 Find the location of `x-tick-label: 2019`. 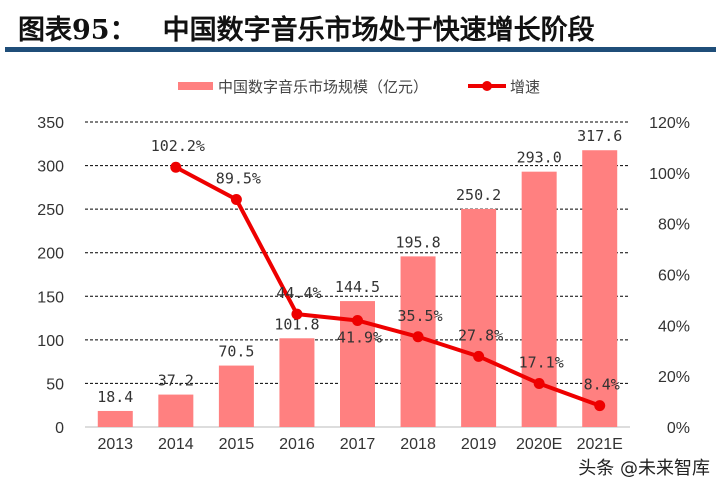

x-tick-label: 2019 is located at coordinates (479, 444).